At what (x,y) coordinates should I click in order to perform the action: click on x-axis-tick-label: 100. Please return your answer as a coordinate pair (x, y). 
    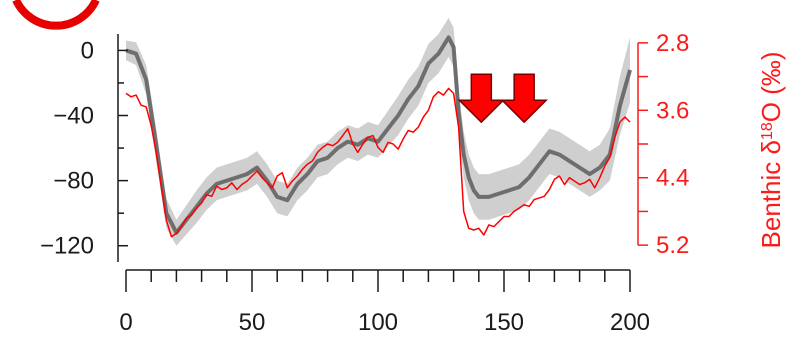
    Looking at the image, I should click on (378, 322).